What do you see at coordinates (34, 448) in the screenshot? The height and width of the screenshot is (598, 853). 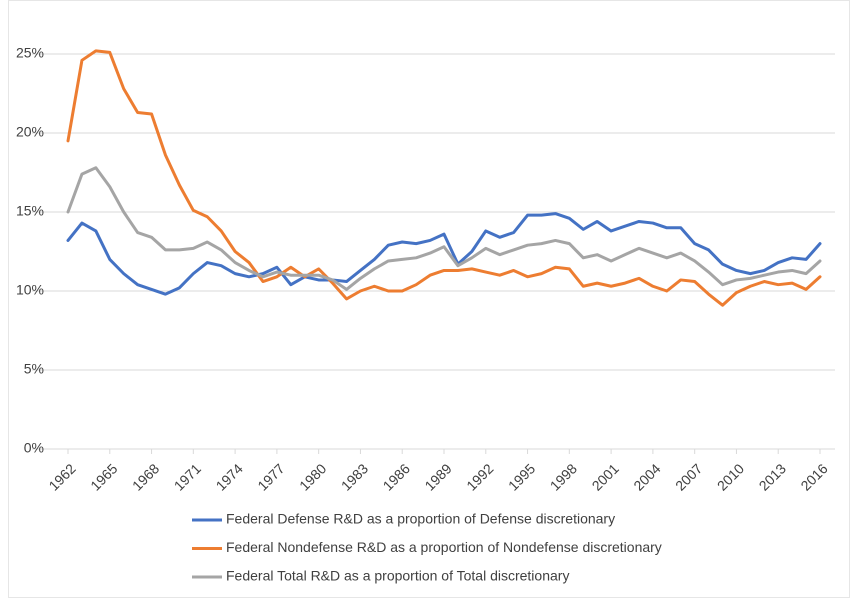 I see `y-tick-label: 0%` at bounding box center [34, 448].